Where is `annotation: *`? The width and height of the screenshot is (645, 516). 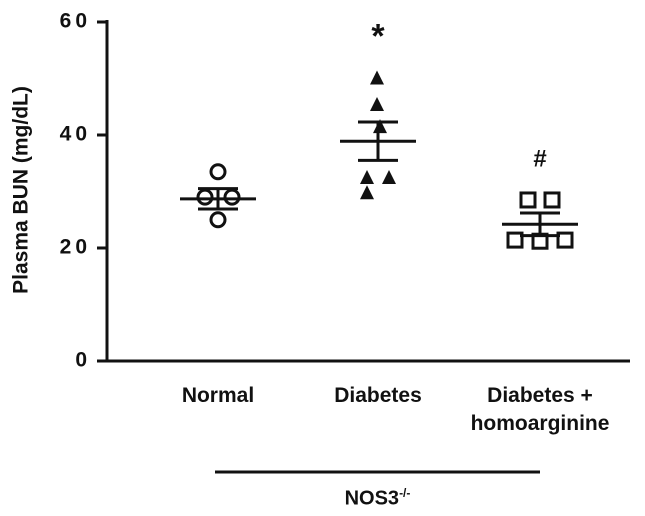 annotation: * is located at coordinates (378, 36).